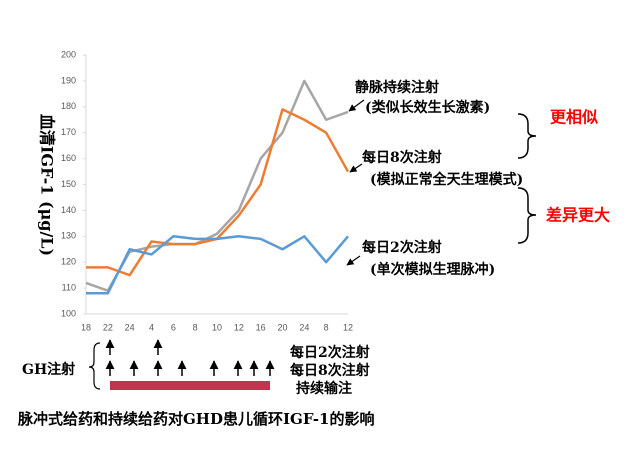 Image resolution: width=630 pixels, height=460 pixels. I want to click on y-tick-label: 110, so click(69, 287).